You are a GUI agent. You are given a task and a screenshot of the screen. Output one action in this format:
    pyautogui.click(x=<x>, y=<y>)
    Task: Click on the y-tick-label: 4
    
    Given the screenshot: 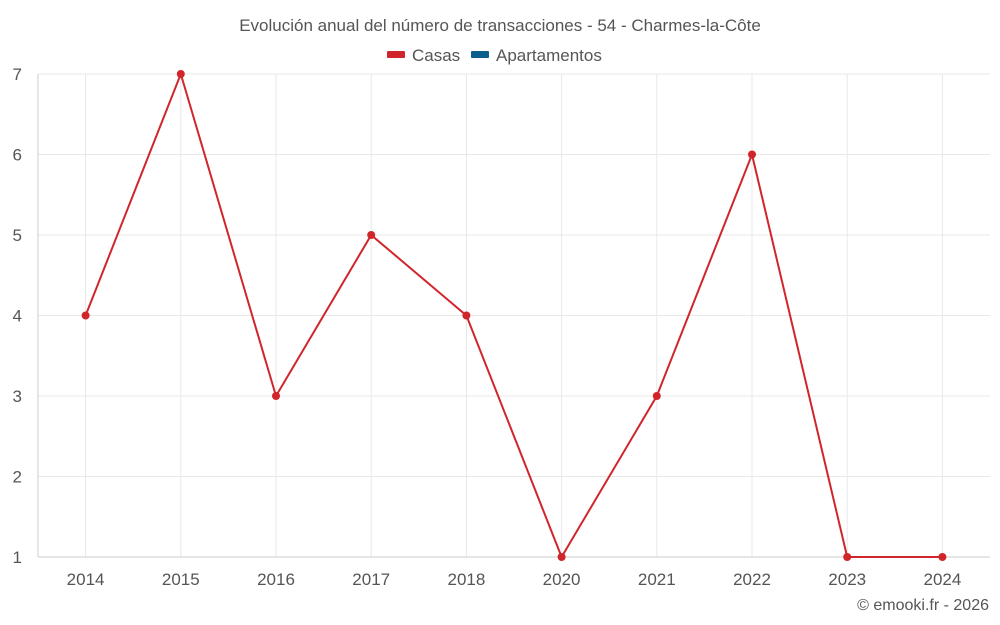 What is the action you would take?
    pyautogui.click(x=17, y=316)
    